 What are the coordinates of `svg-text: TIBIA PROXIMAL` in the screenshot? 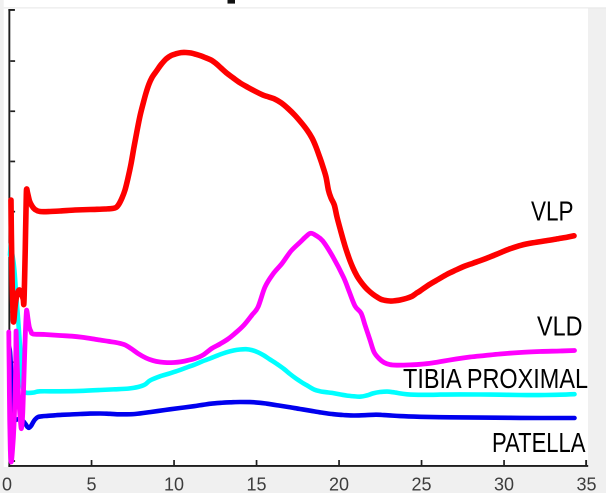 It's located at (495, 378).